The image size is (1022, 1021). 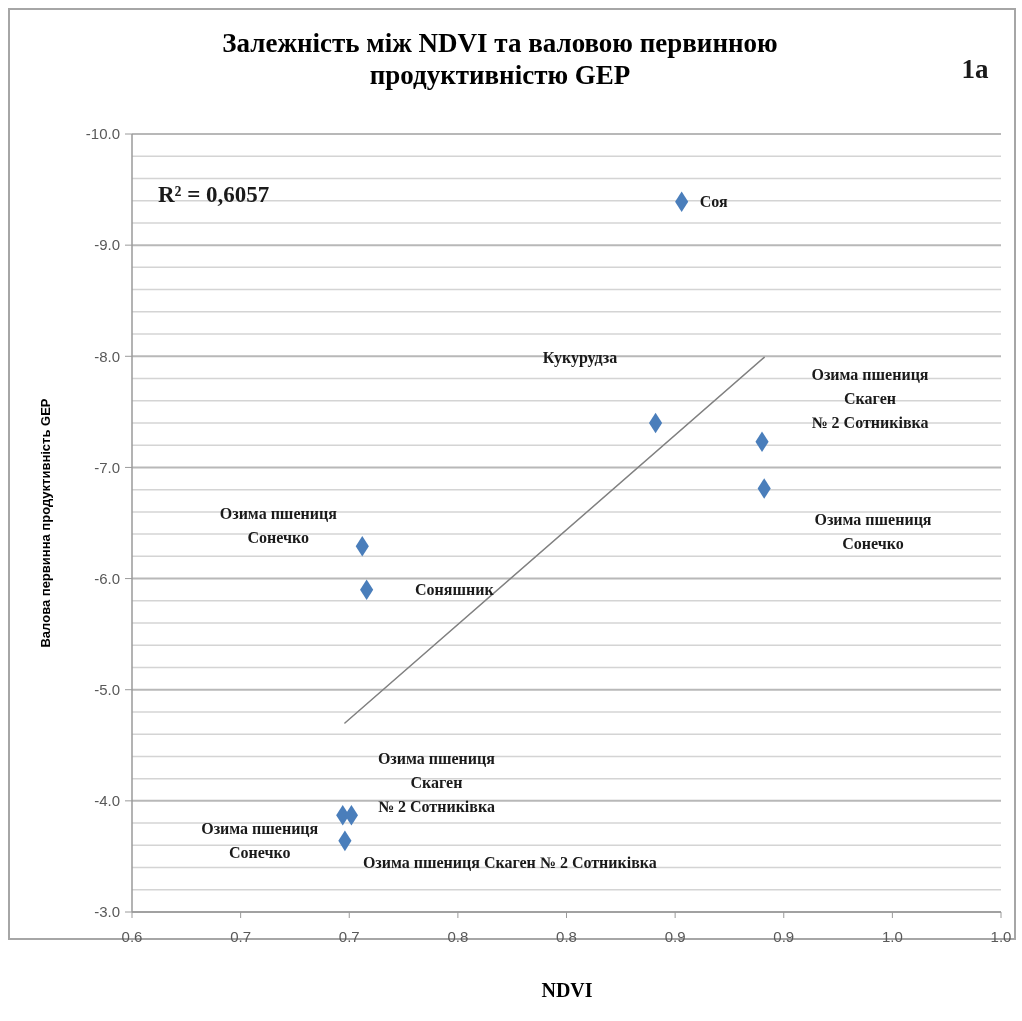 What do you see at coordinates (107, 912) in the screenshot?
I see `y-tick-label: -3.0` at bounding box center [107, 912].